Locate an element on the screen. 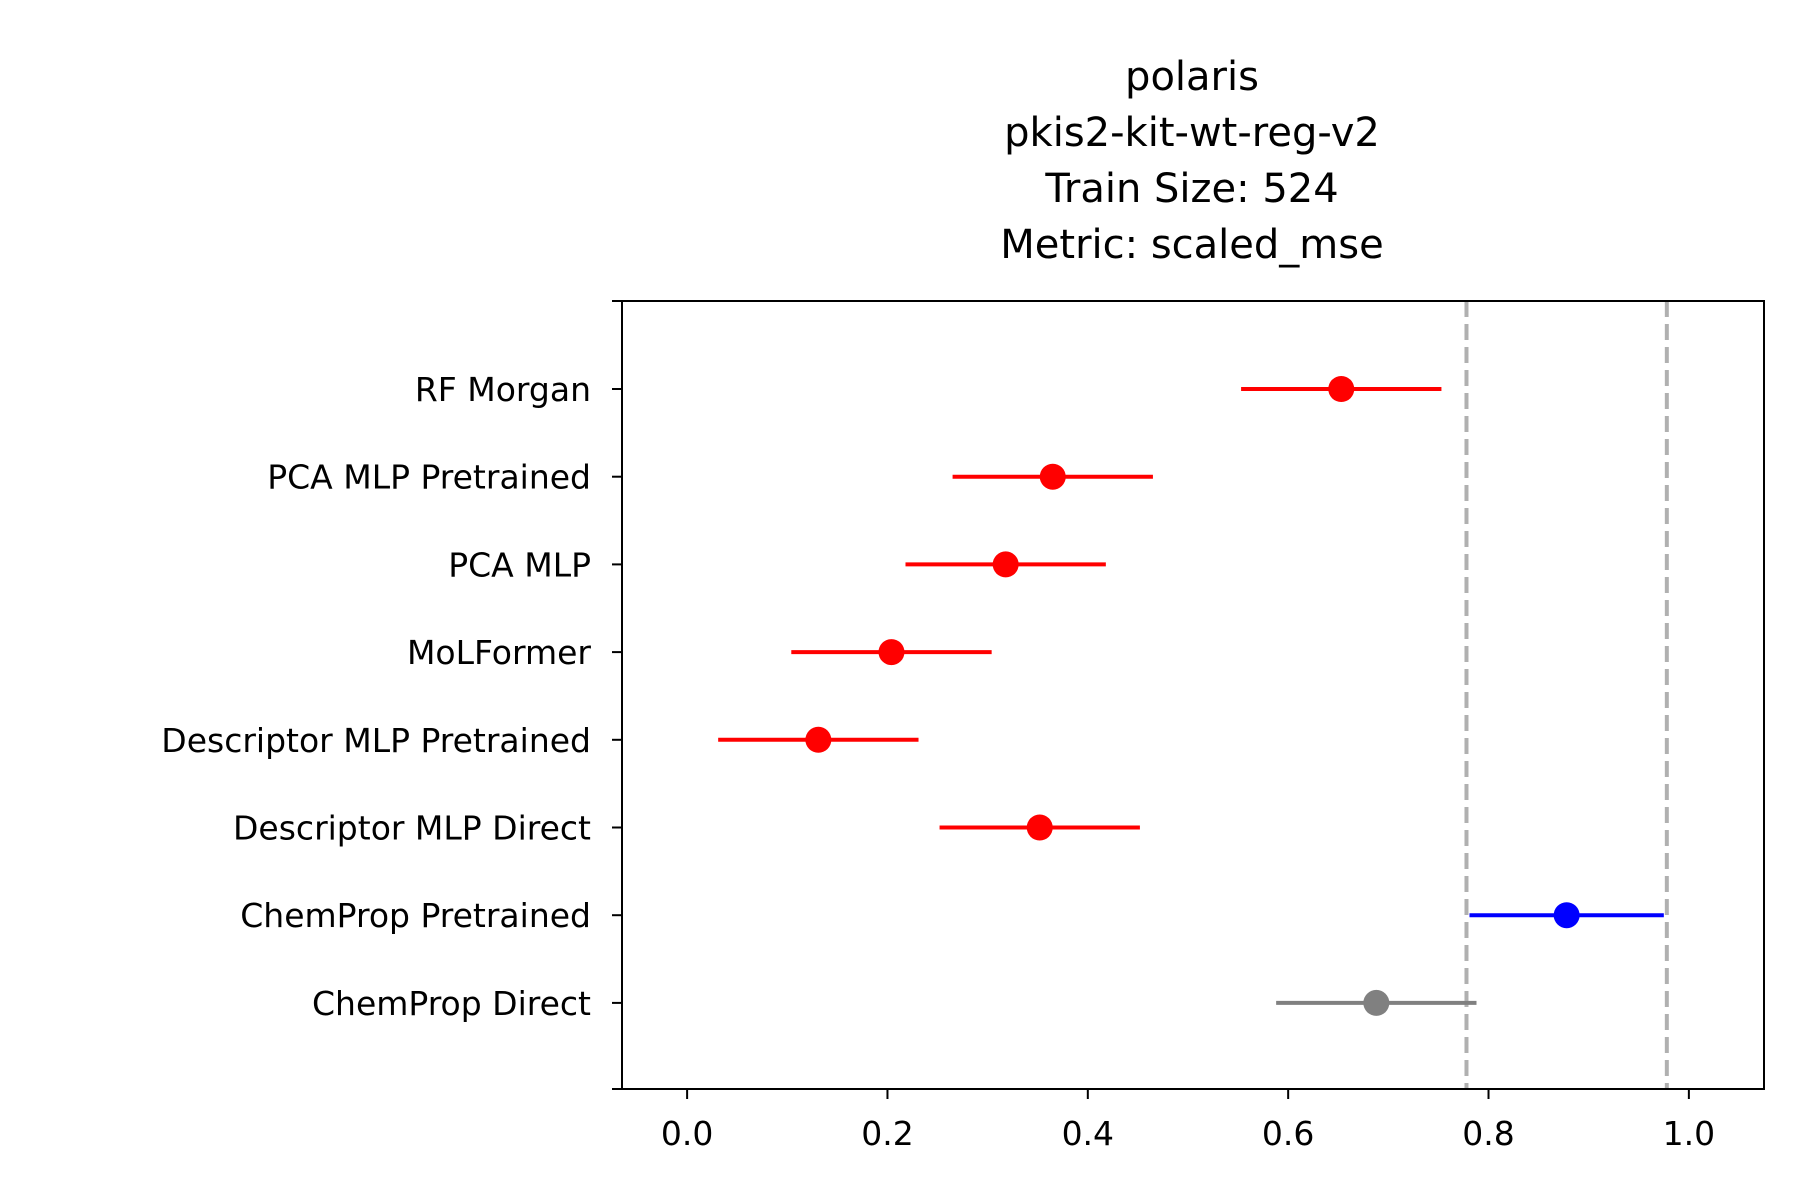 This screenshot has width=1800, height=1200. y-tick-label: ChemProp Pretrained is located at coordinates (415, 915).